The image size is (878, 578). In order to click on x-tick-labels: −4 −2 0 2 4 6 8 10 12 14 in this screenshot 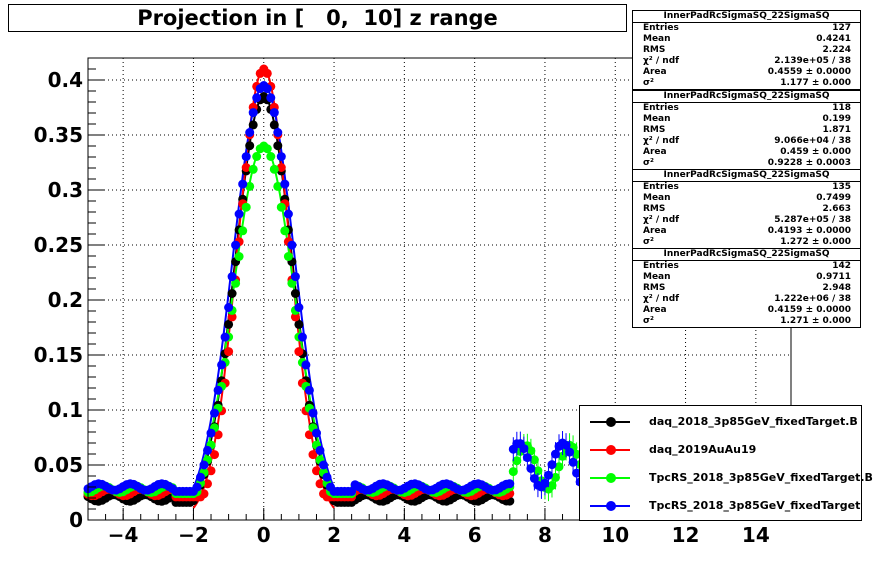, I will do `click(439, 535)`.